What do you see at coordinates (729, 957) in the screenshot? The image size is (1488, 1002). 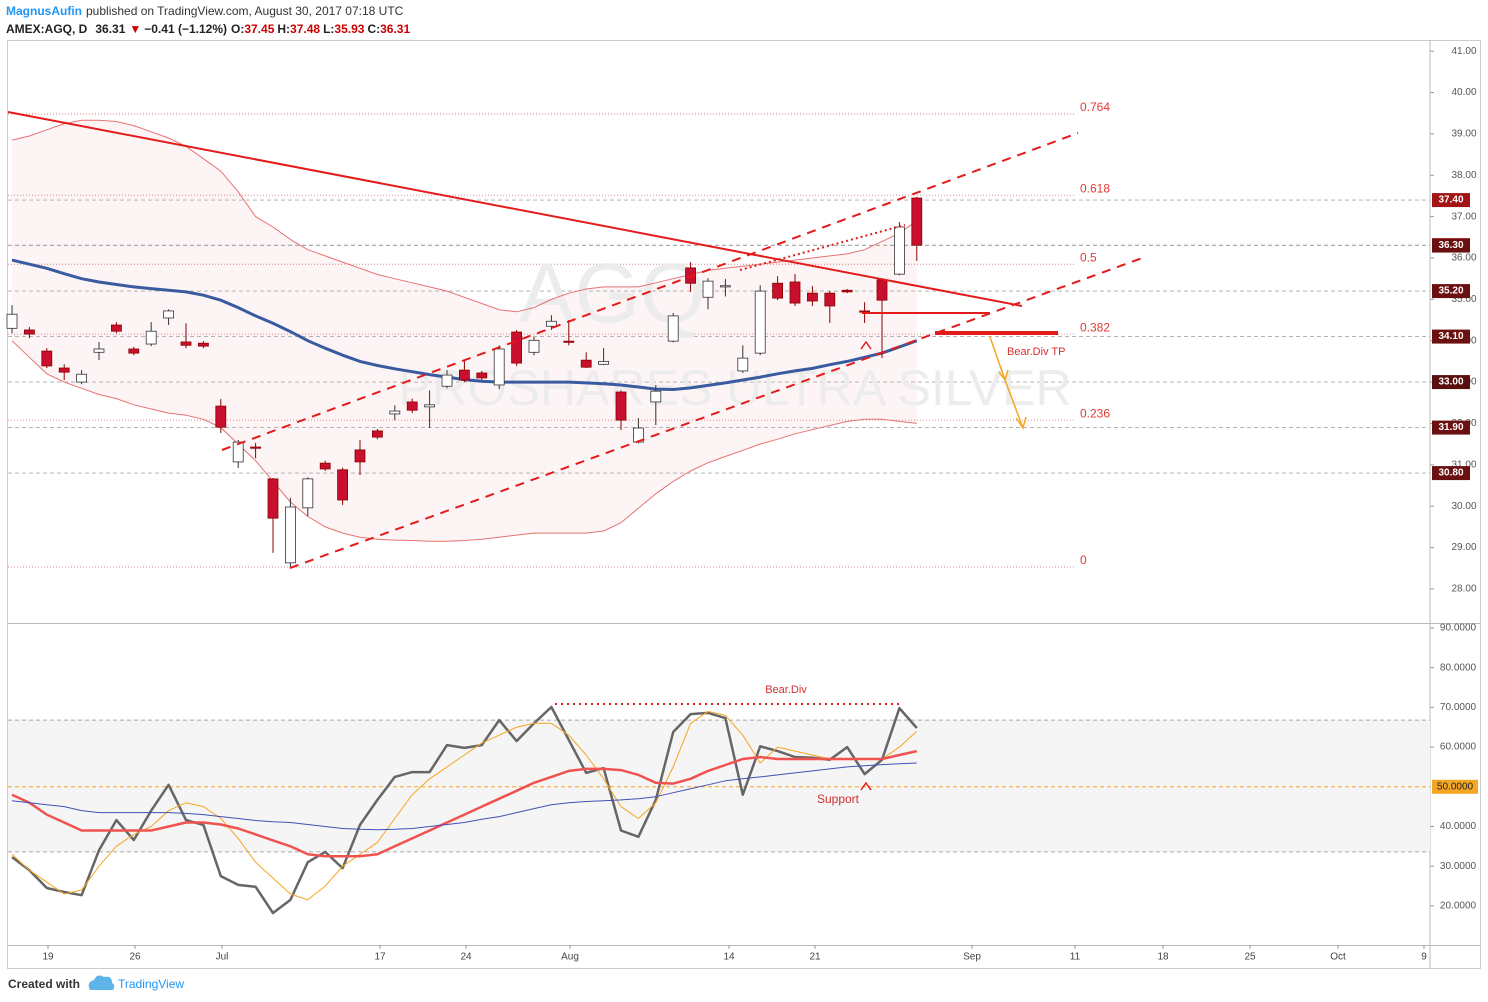 I see `x-tick-label: 14` at bounding box center [729, 957].